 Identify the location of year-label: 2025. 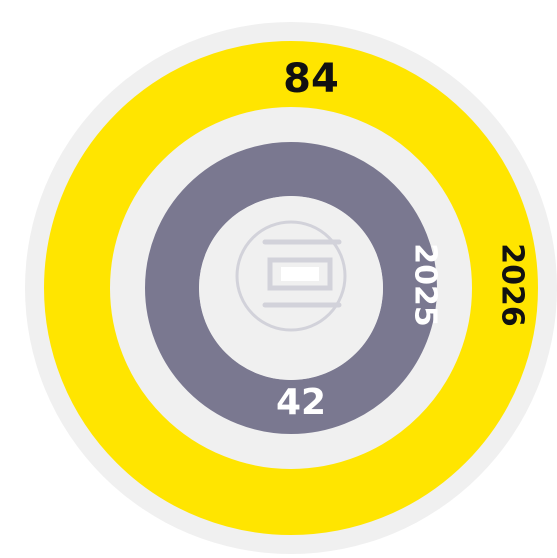
(425, 285).